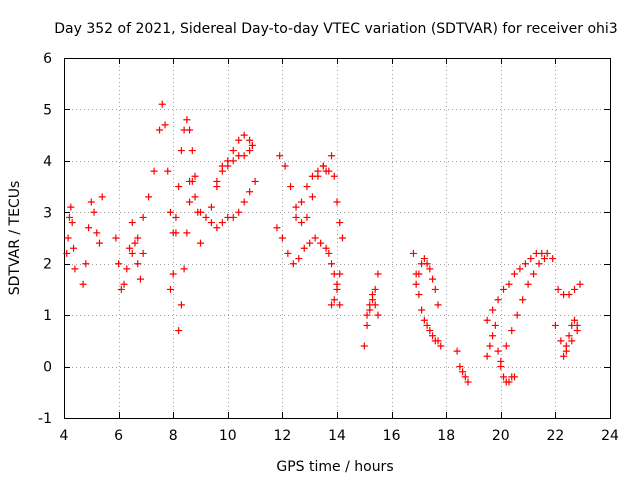  Describe the element at coordinates (118, 436) in the screenshot. I see `x-tick-label: 6` at that location.